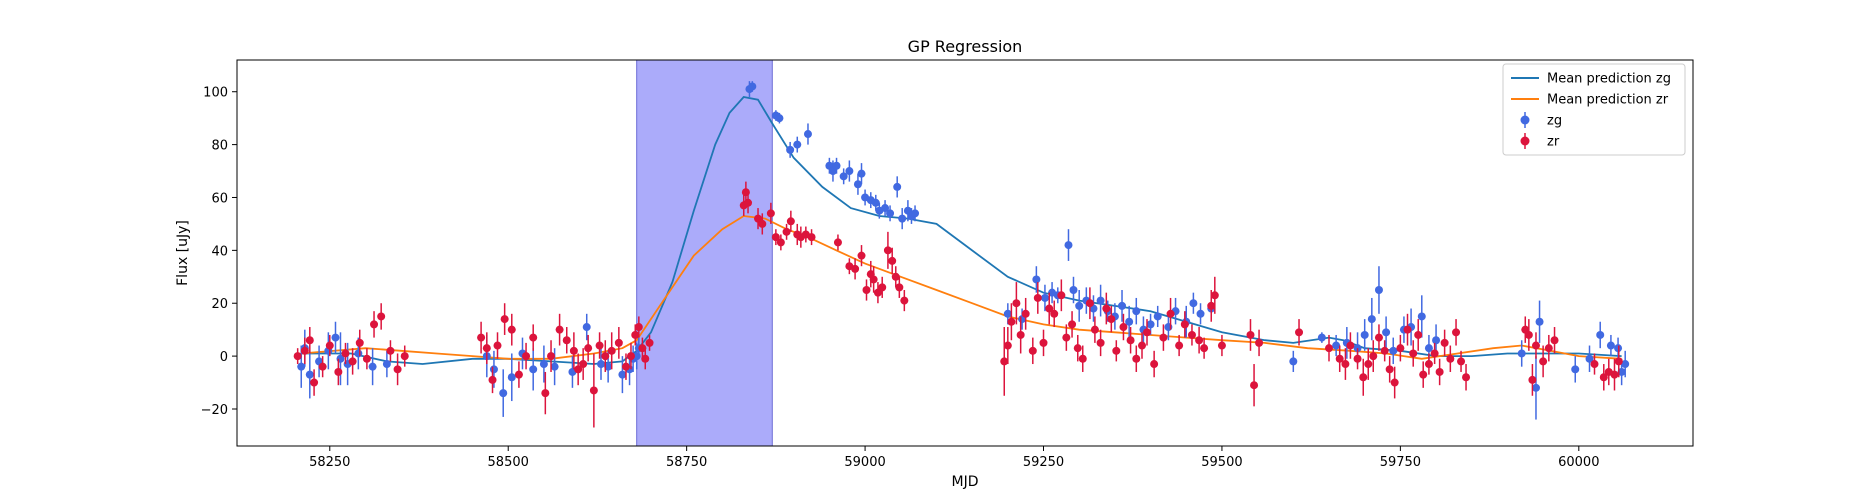 The height and width of the screenshot is (504, 1875). What do you see at coordinates (1400, 462) in the screenshot?
I see `x-tick-label: 59750` at bounding box center [1400, 462].